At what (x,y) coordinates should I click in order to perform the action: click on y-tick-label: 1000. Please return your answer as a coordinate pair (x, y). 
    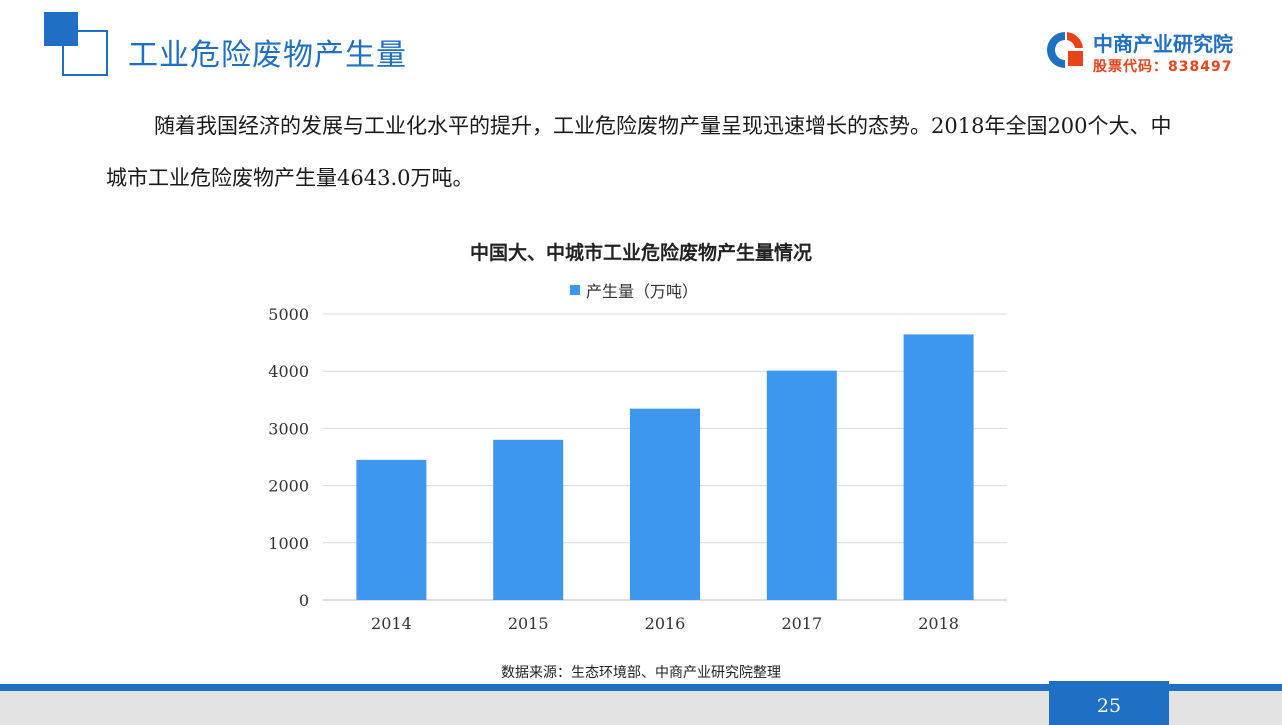
    Looking at the image, I should click on (288, 543).